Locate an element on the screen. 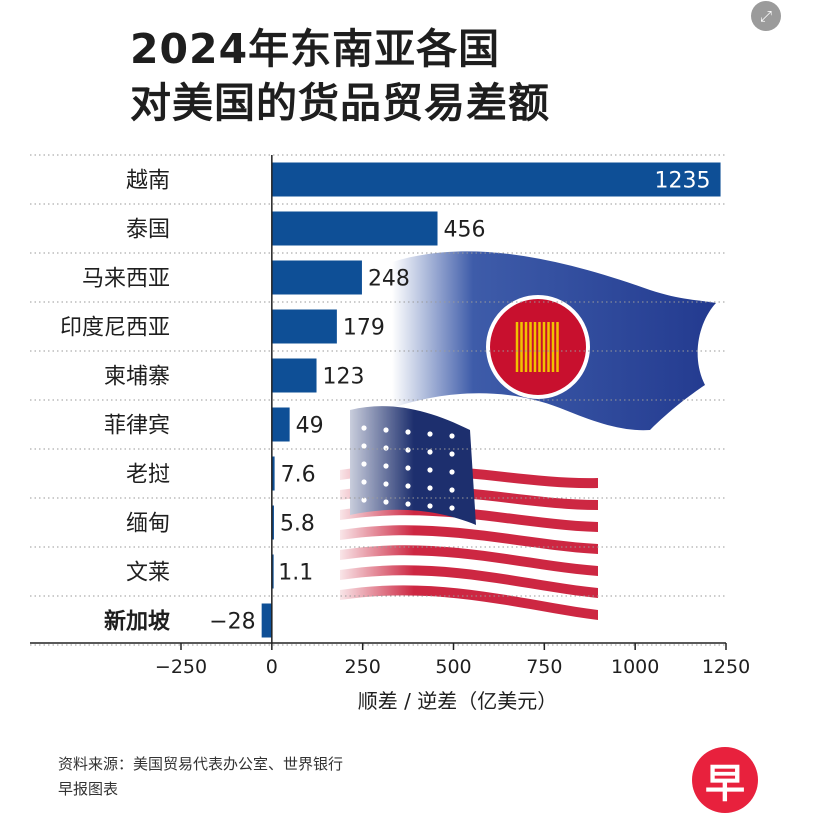 This screenshot has width=817, height=815. category-label: 印度尼西亚 is located at coordinates (115, 328).